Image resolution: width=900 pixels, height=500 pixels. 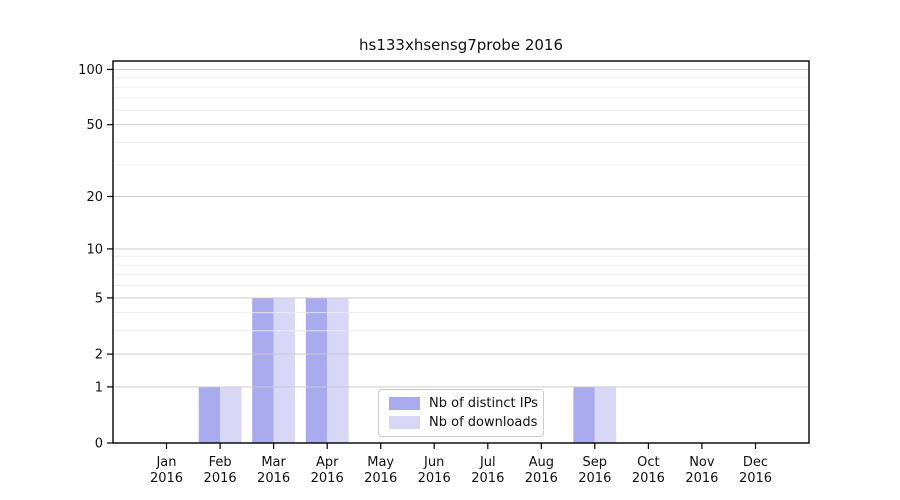 What do you see at coordinates (94, 125) in the screenshot?
I see `y-tick-label: 50` at bounding box center [94, 125].